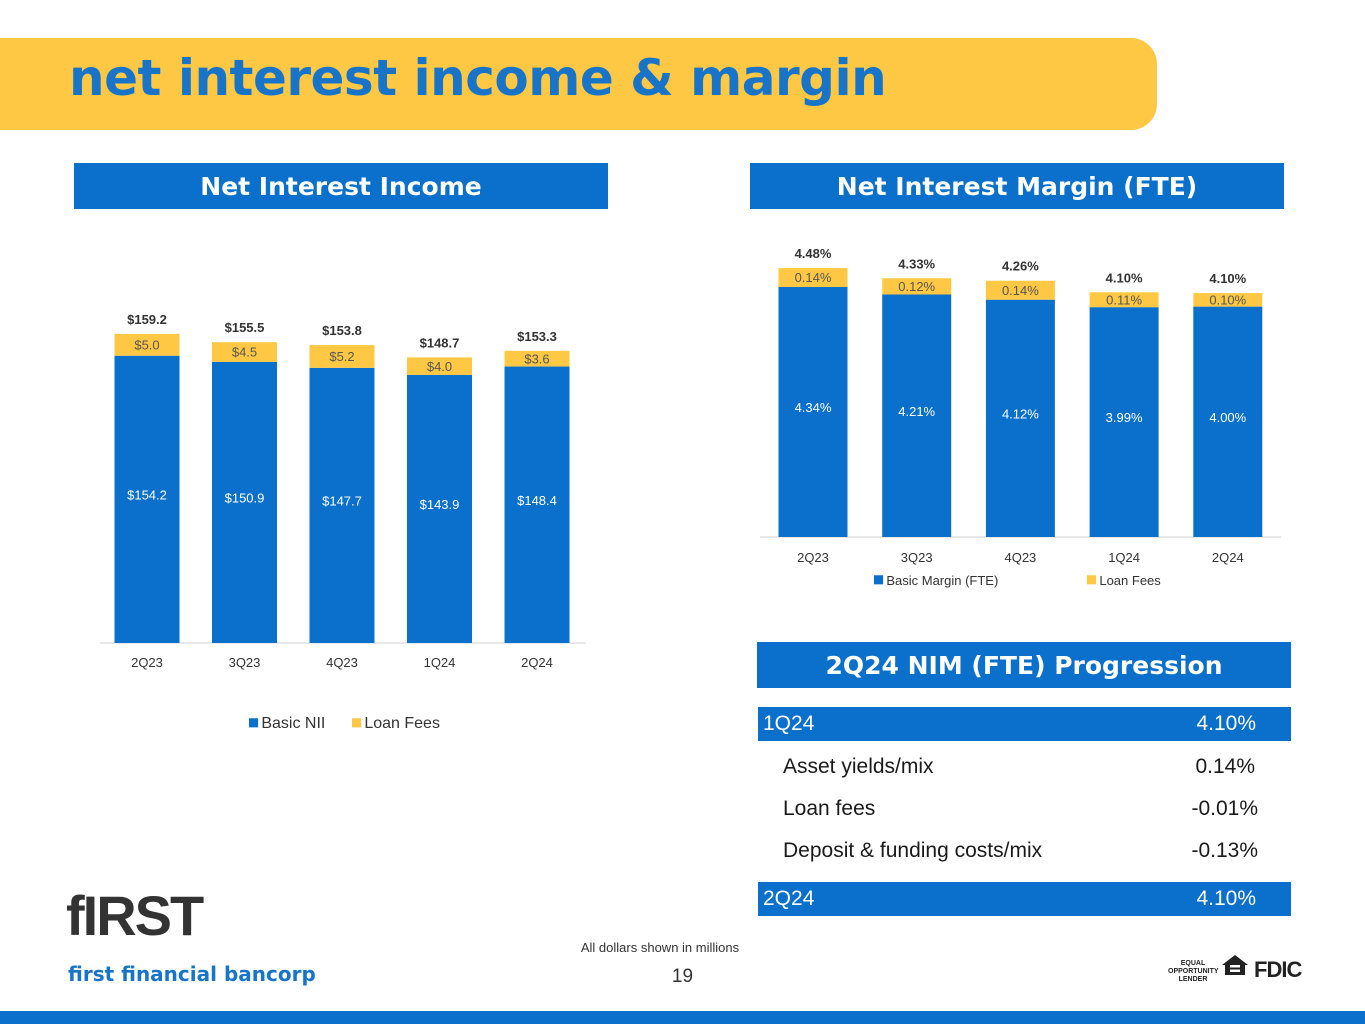  Describe the element at coordinates (942, 580) in the screenshot. I see `legend-label: Basic Margin (FTE)` at that location.